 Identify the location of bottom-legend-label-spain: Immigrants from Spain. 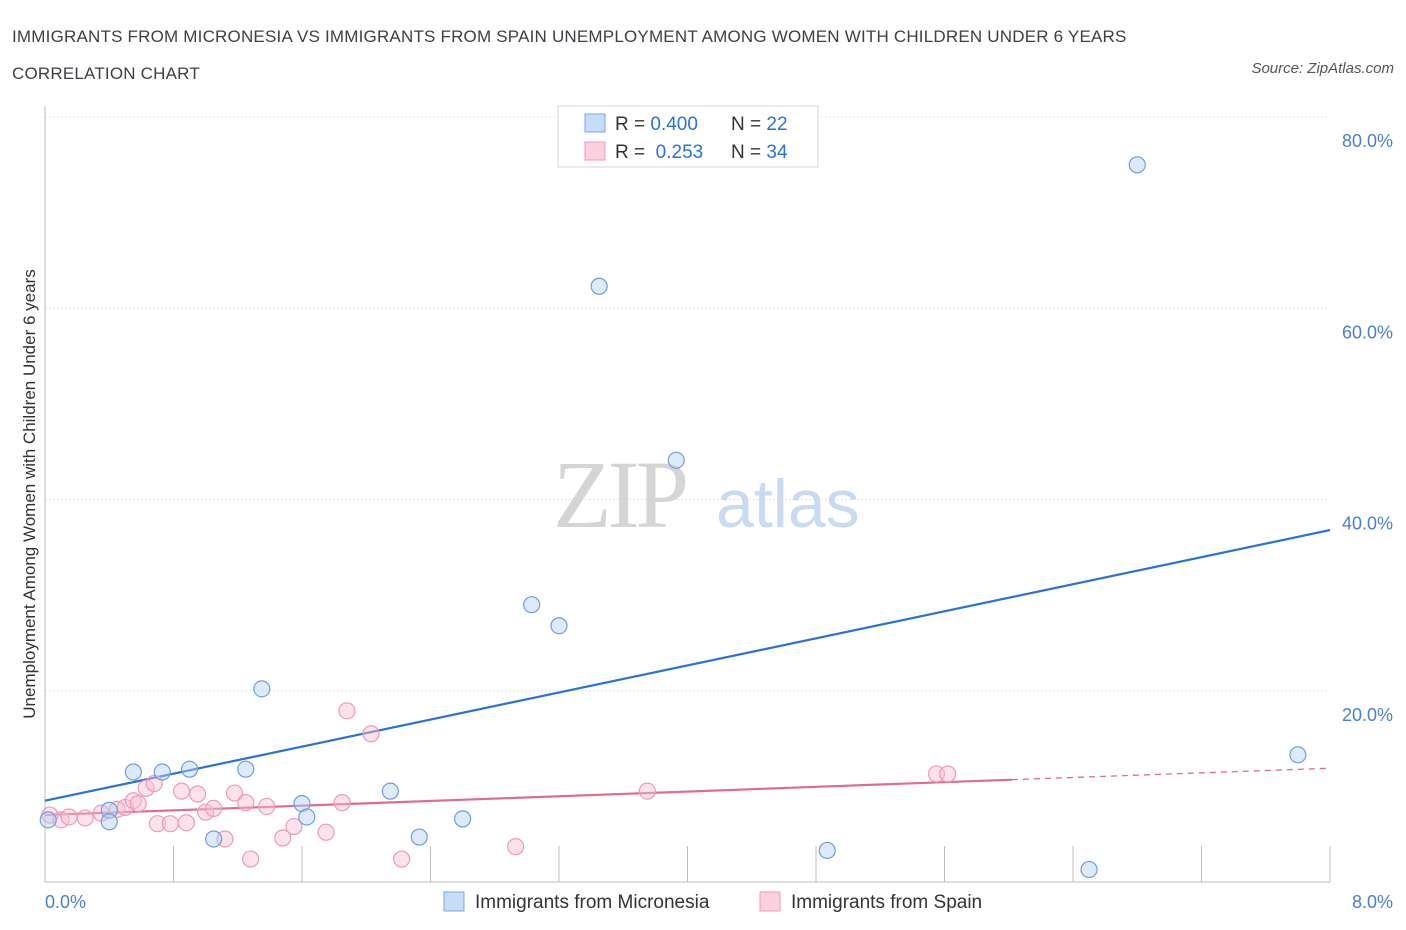
(886, 902).